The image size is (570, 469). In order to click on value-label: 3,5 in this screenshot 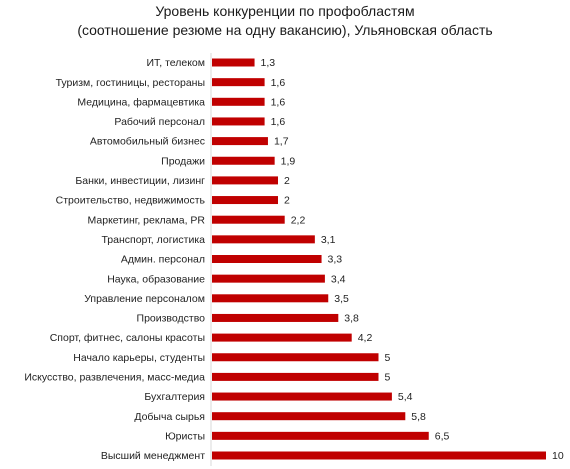, I will do `click(341, 299)`.